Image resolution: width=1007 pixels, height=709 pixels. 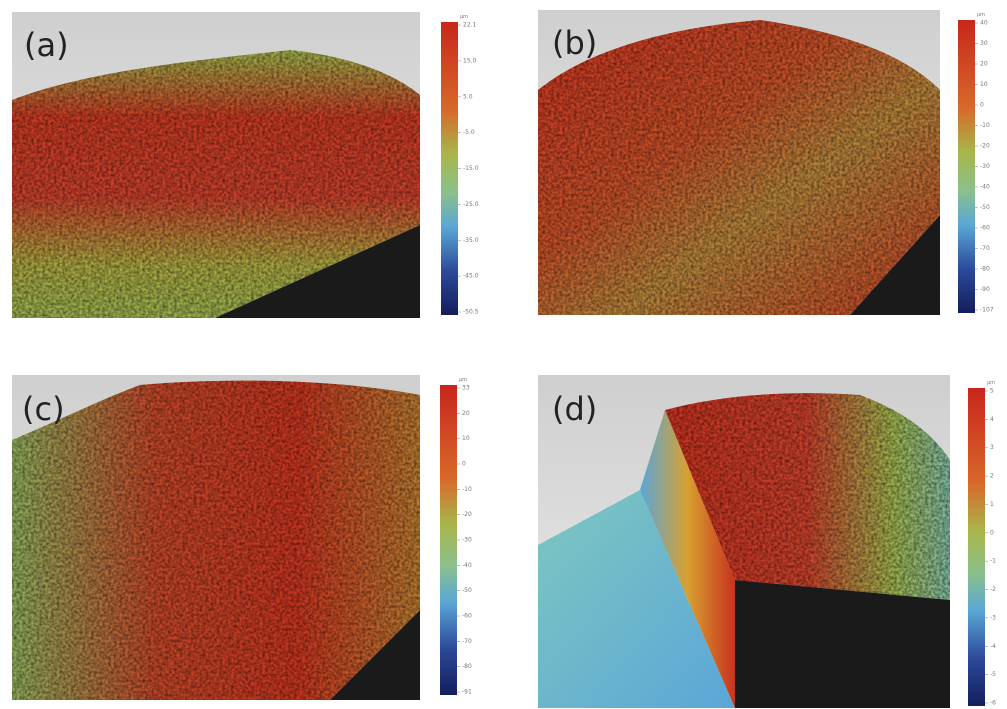 What do you see at coordinates (985, 289) in the screenshot?
I see `scale-label: -90` at bounding box center [985, 289].